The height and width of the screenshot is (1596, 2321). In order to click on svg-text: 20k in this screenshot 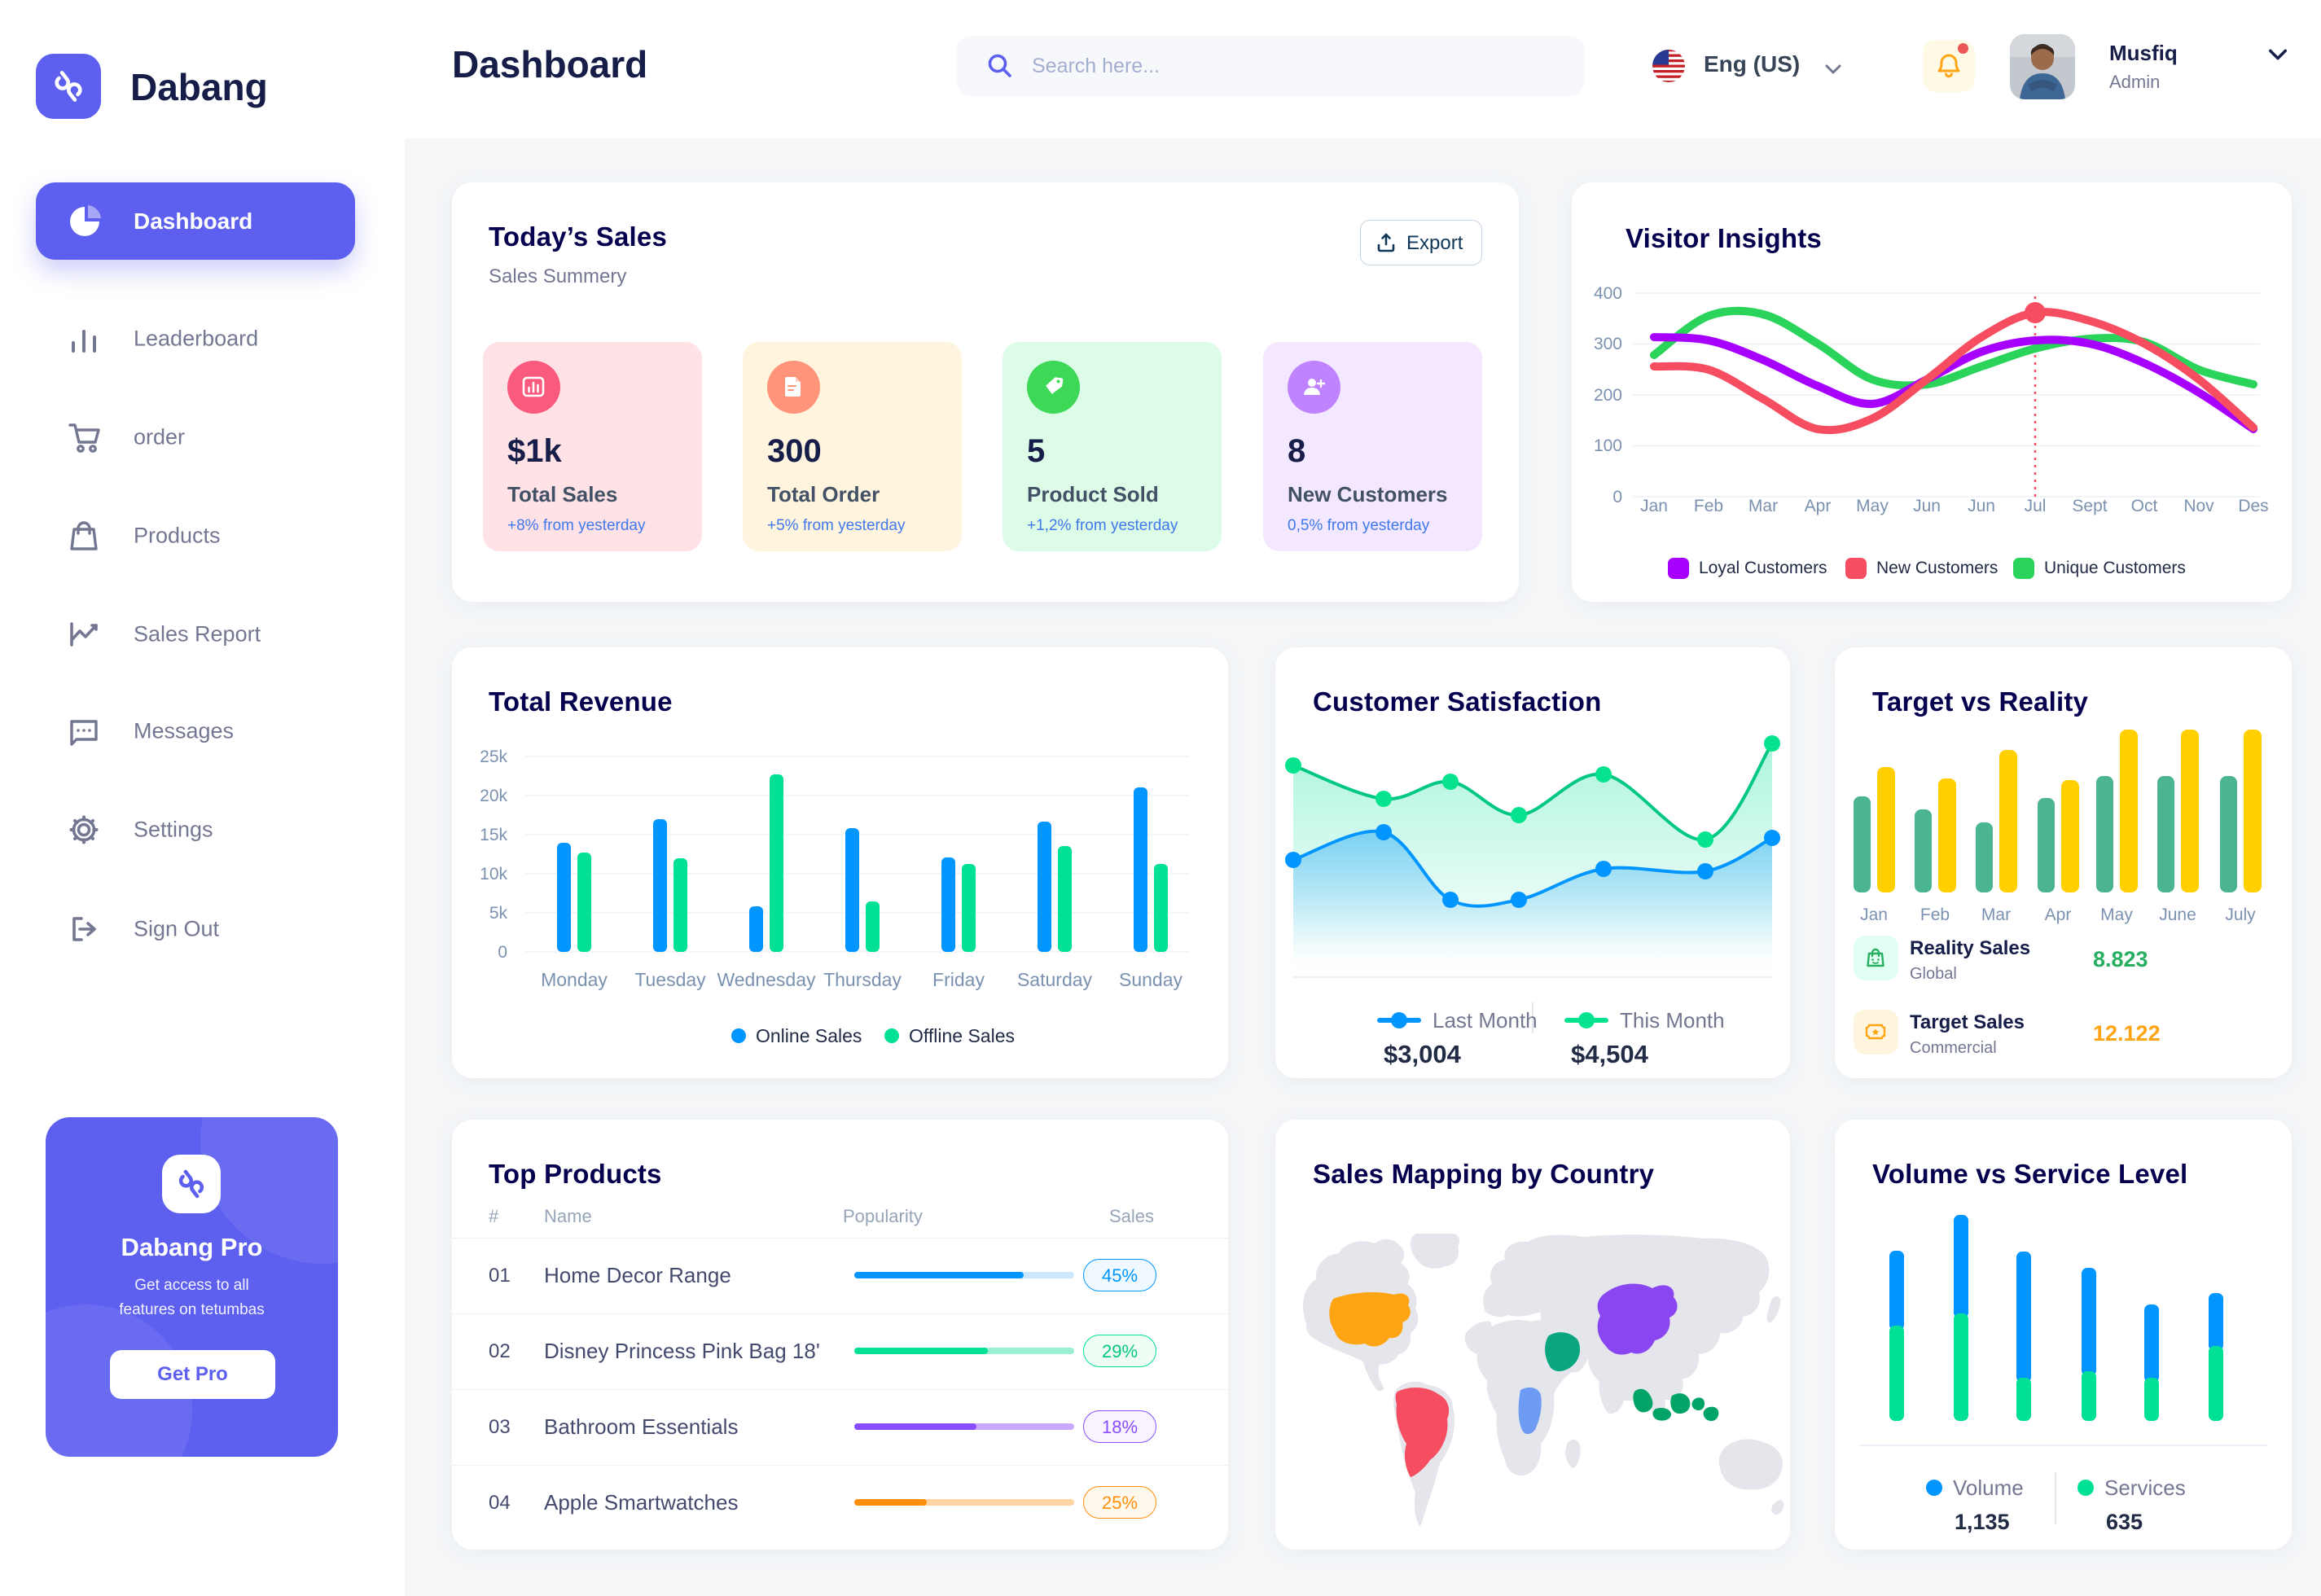, I will do `click(493, 796)`.